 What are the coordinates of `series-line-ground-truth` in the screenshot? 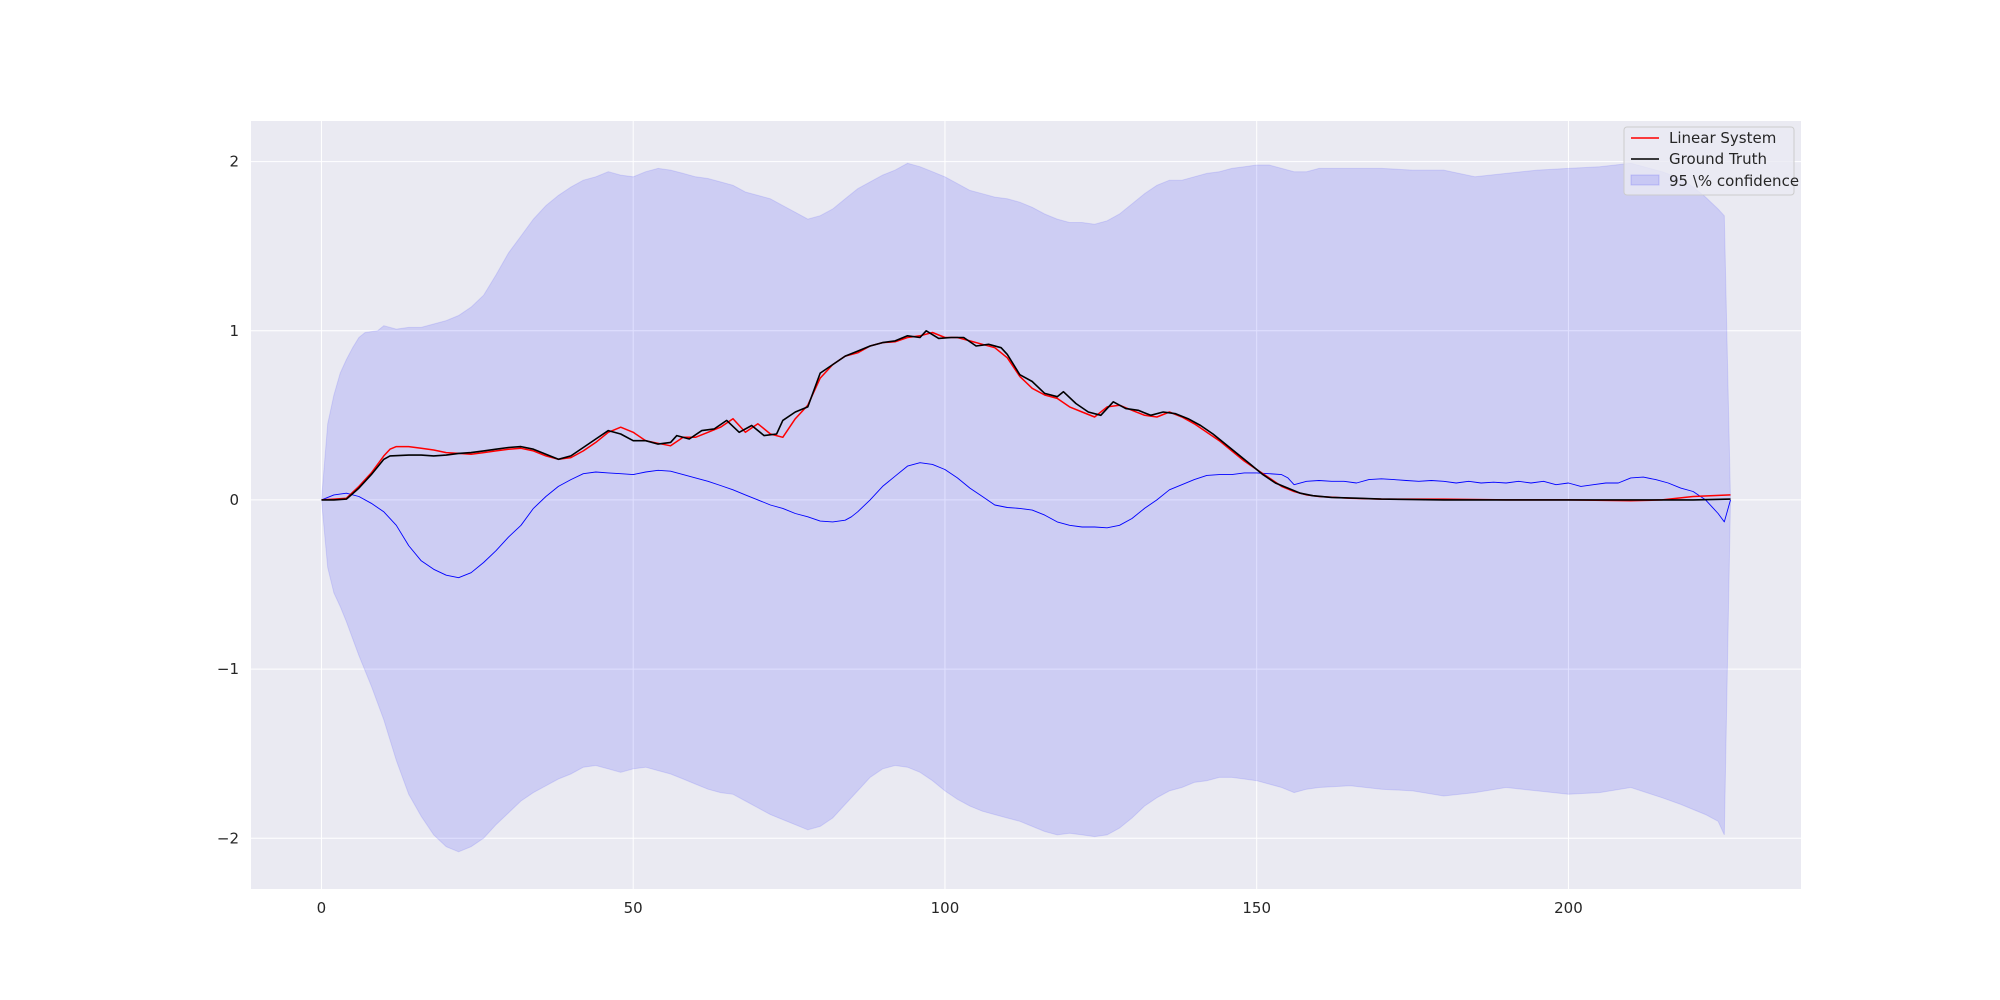 It's located at (1026, 415).